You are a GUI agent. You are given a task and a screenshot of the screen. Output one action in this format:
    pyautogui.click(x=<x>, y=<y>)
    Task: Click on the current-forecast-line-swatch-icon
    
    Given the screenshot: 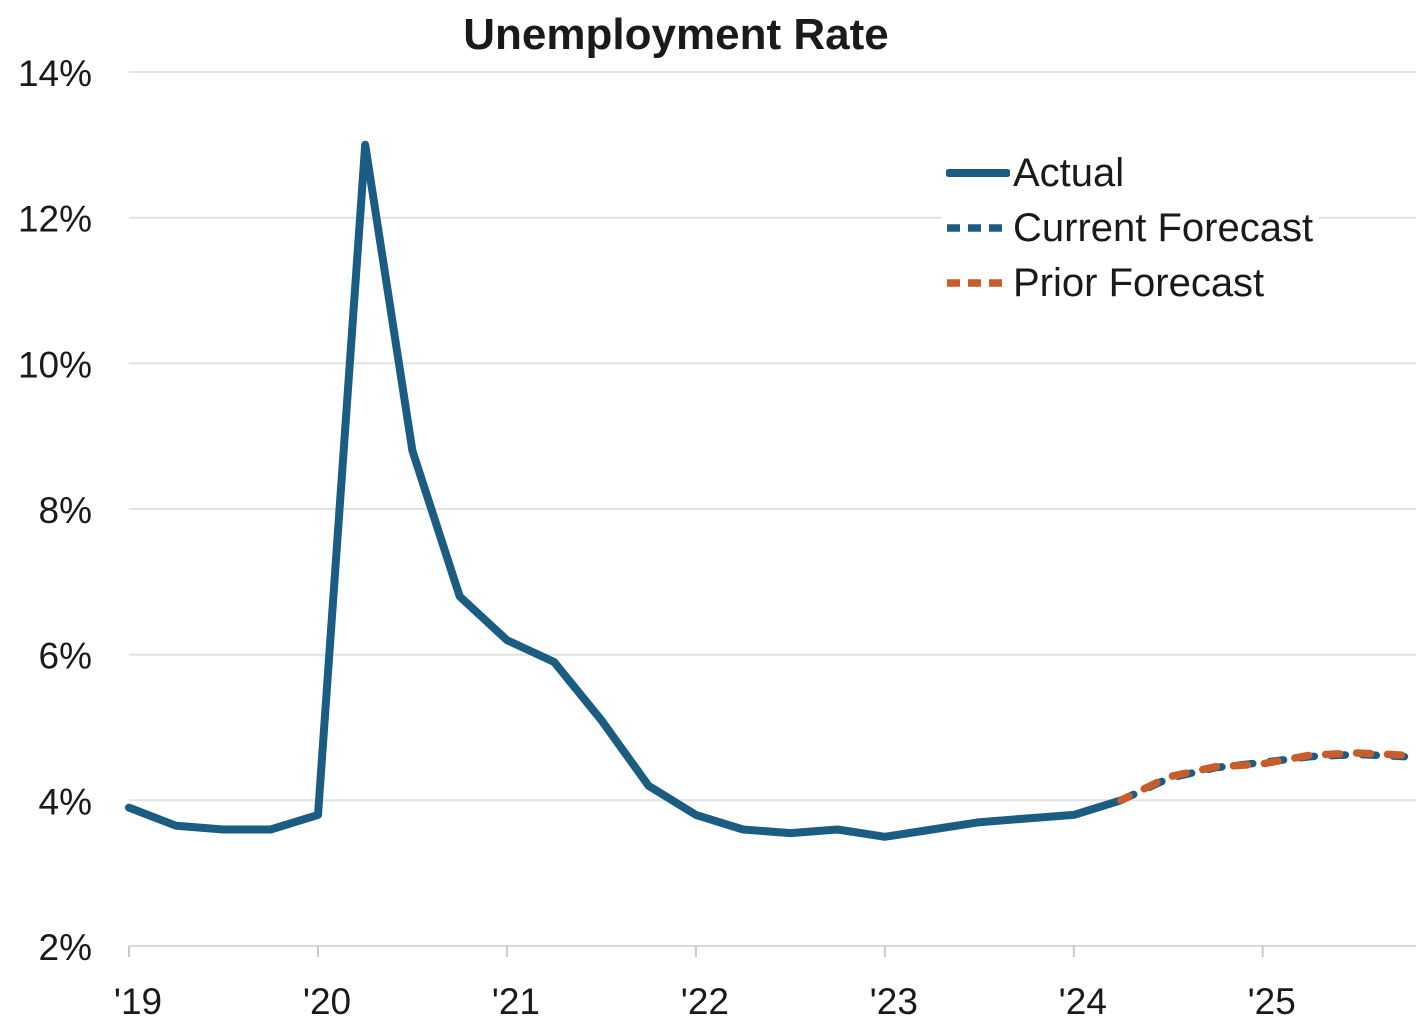 What is the action you would take?
    pyautogui.click(x=978, y=227)
    